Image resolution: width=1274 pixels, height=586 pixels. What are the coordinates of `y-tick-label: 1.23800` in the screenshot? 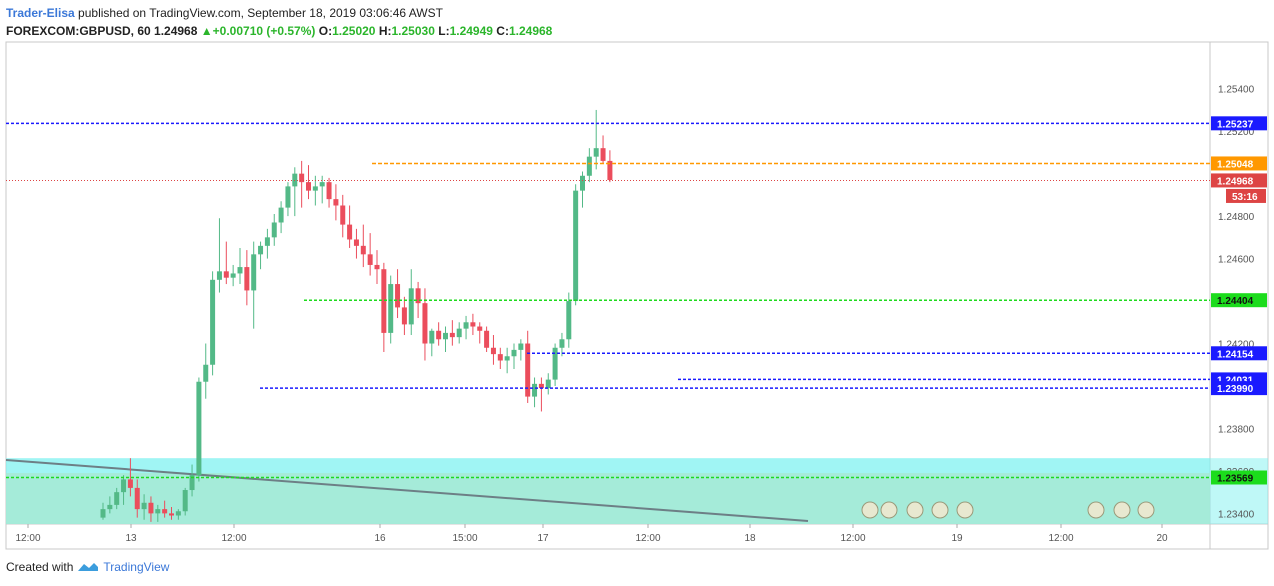 It's located at (1236, 429).